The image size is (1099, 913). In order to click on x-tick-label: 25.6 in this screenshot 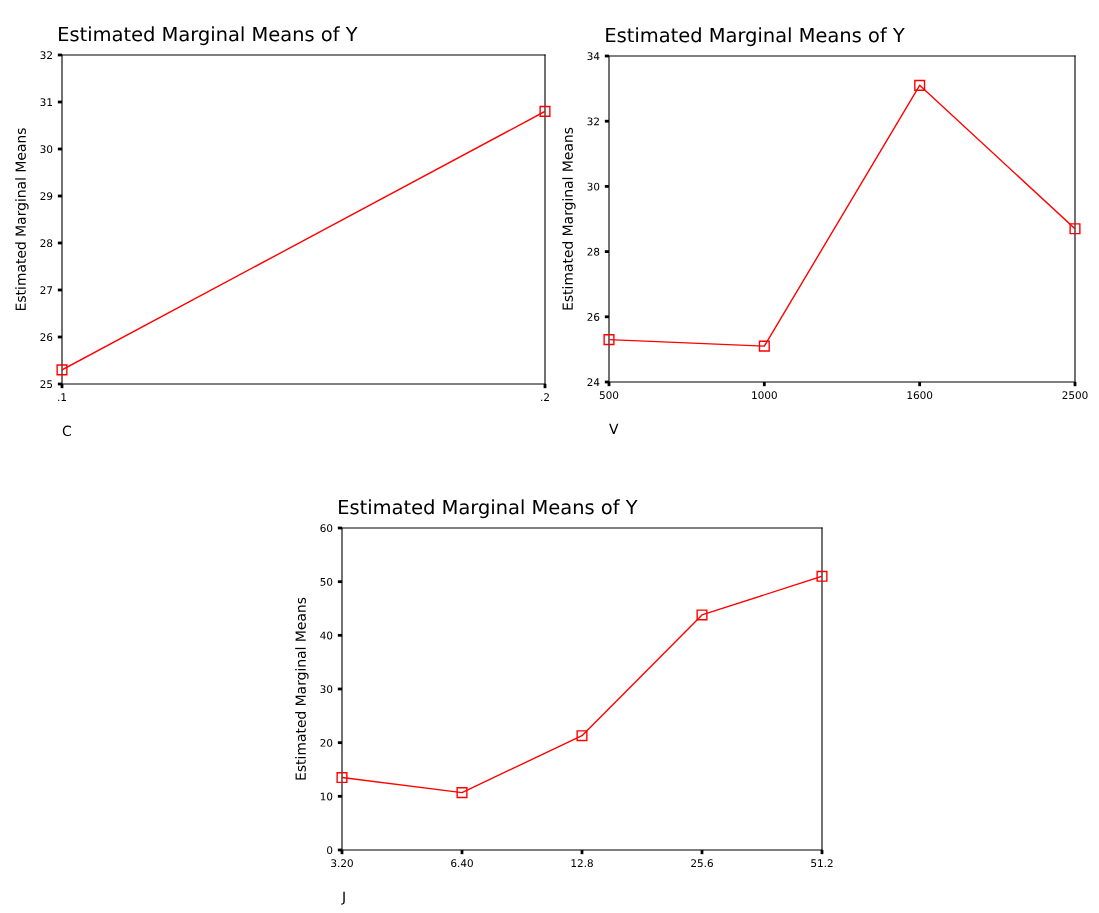, I will do `click(702, 863)`.